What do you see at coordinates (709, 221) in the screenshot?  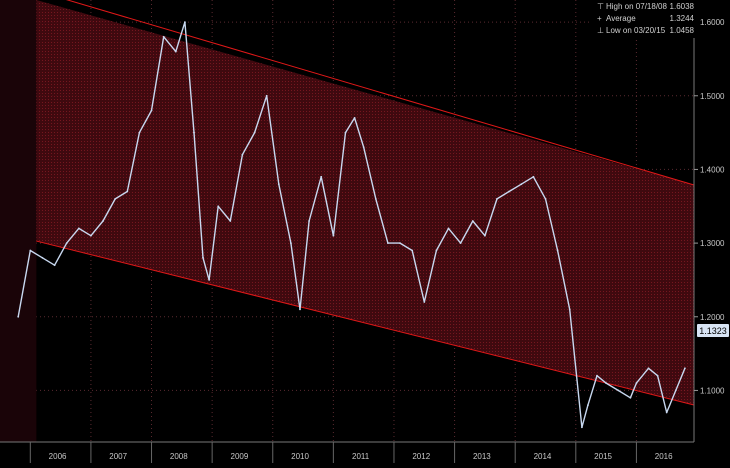 I see `y-axis: 1.6000 1.5000 1.4000 1.3000 1.2000 1.1000` at bounding box center [709, 221].